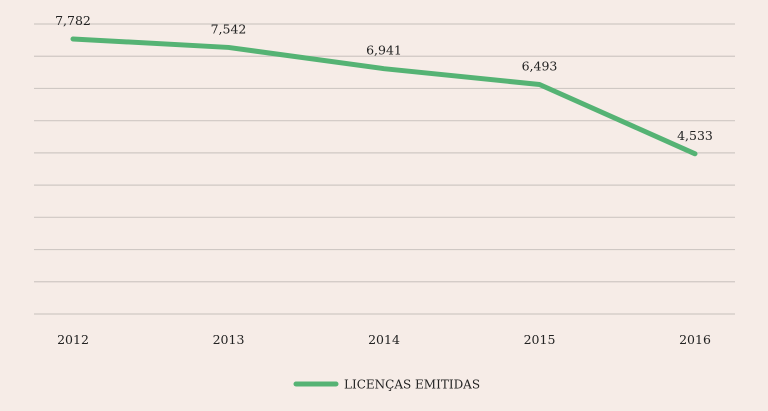  I want to click on x-tick-label: 2012, so click(73, 339).